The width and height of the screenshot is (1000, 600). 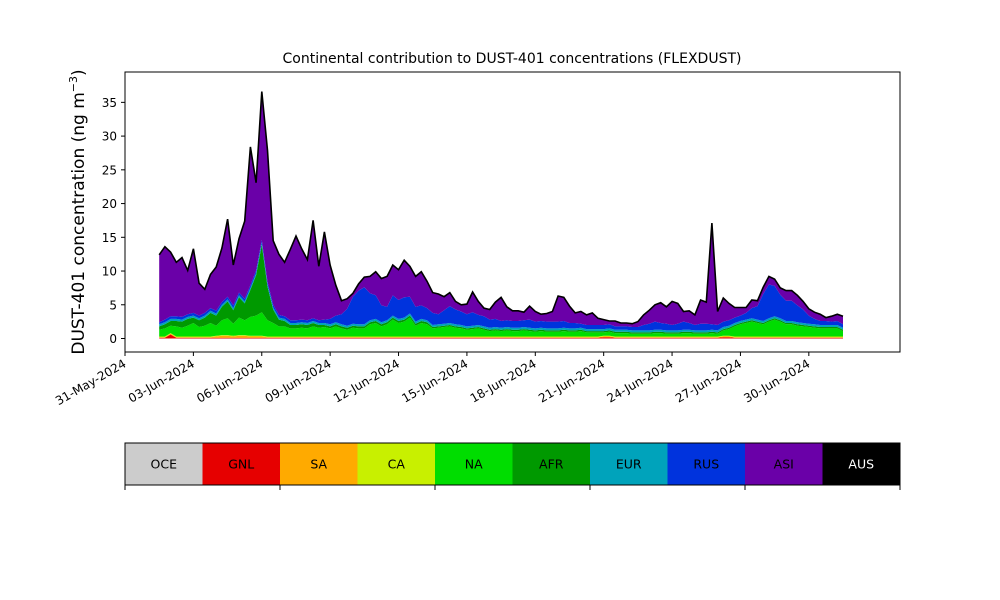 I want to click on legend-swatch-eur, so click(x=629, y=464).